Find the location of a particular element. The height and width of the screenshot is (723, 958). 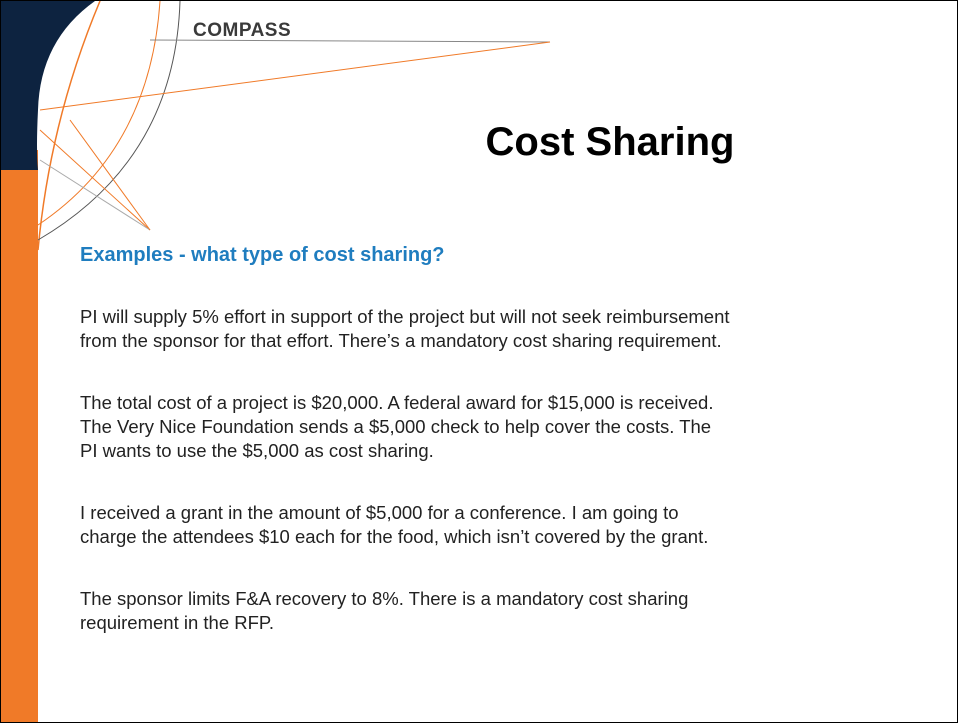

orange-bar is located at coordinates (19, 436).